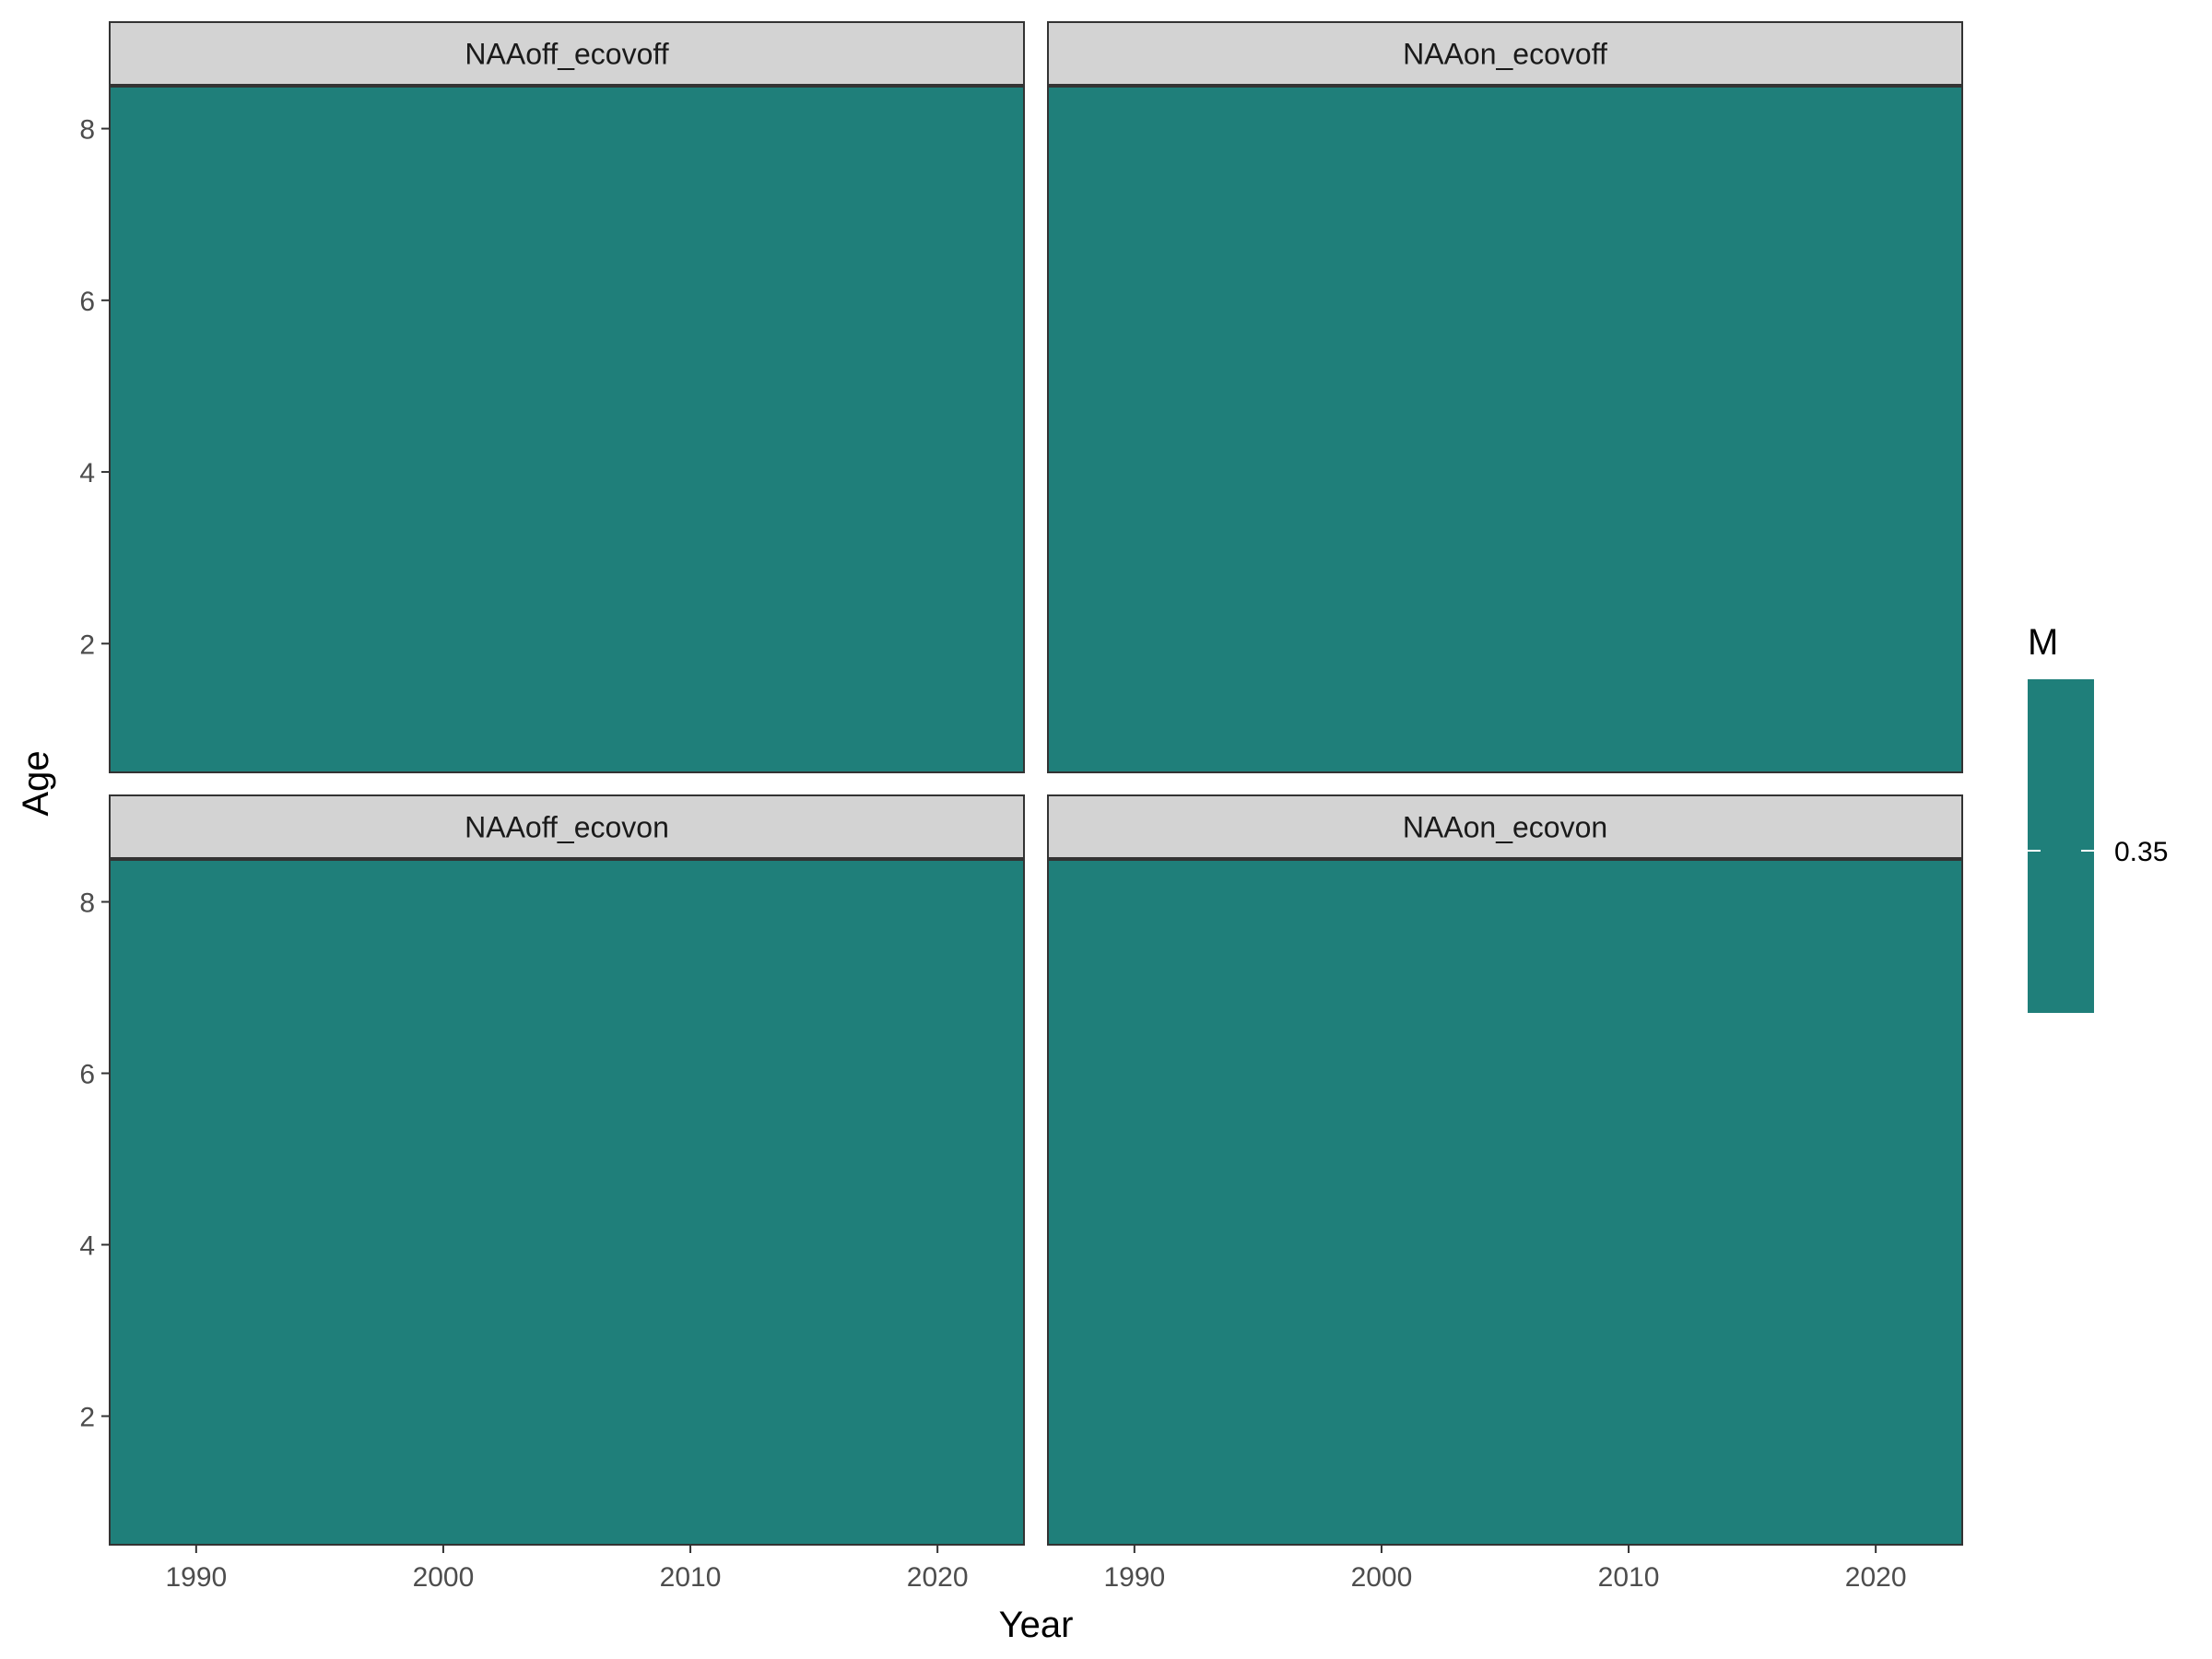 The image size is (2212, 1659). Describe the element at coordinates (2098, 817) in the screenshot. I see `legend: M 0.35` at that location.